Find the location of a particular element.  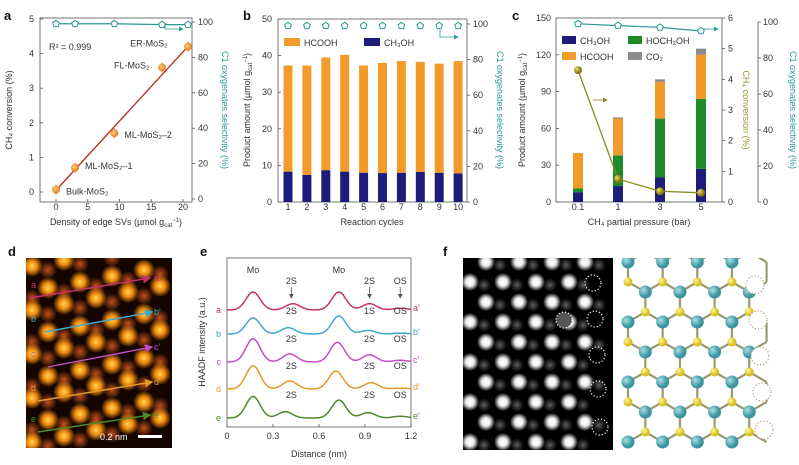

profile-line-e is located at coordinates (94, 422).